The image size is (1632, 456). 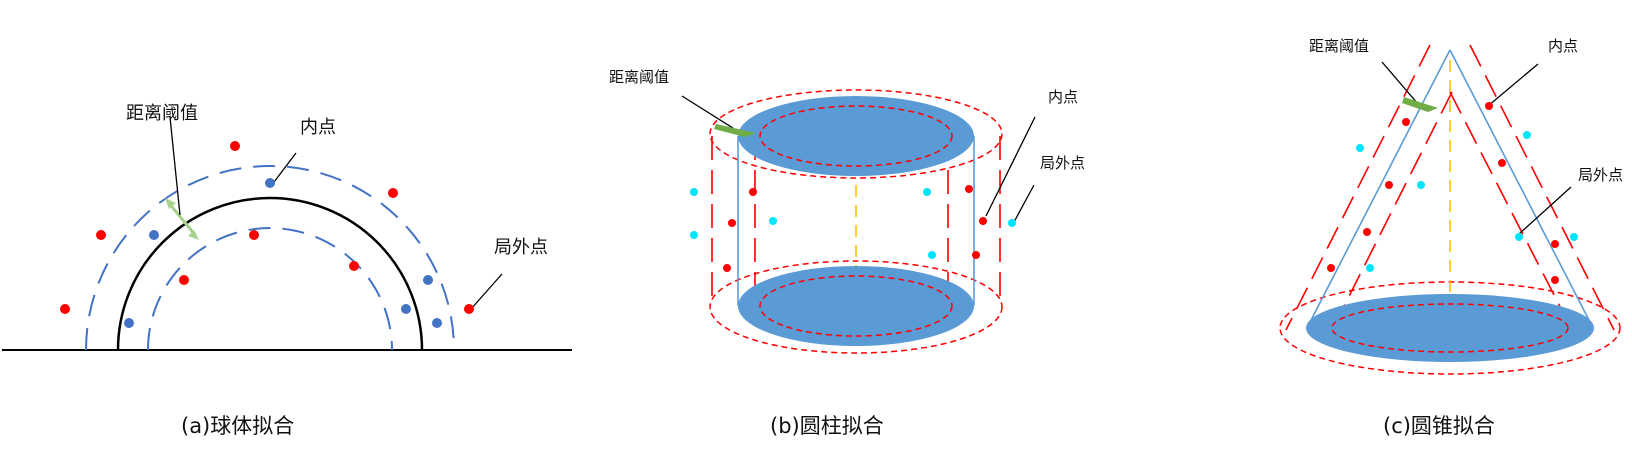 I want to click on cone-base-surface, so click(x=1450, y=328).